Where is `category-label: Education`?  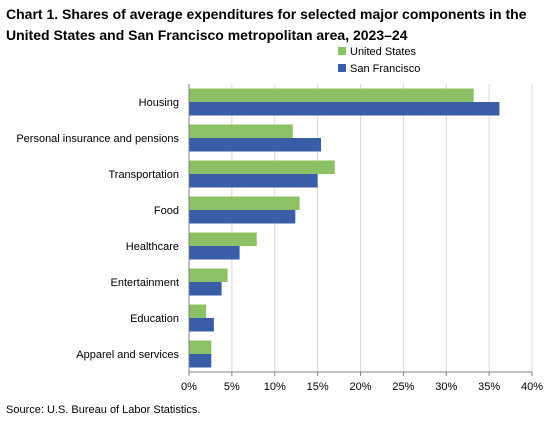 category-label: Education is located at coordinates (154, 319).